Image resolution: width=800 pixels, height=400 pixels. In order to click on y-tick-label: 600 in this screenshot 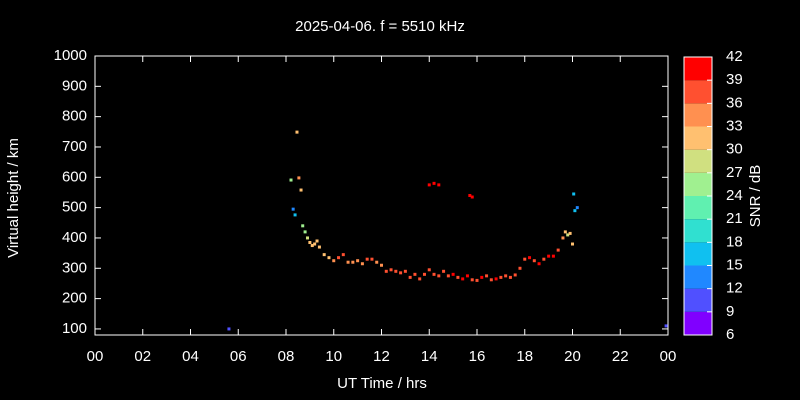, I will do `click(74, 176)`.